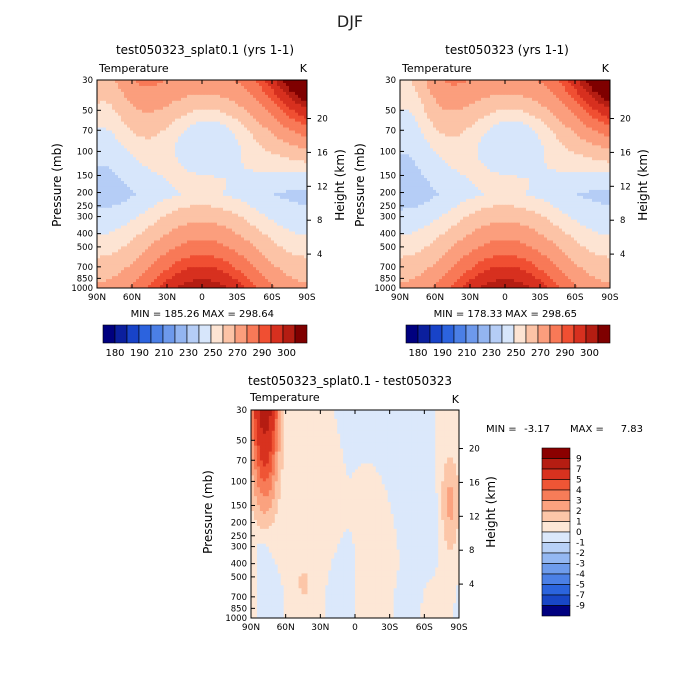 The height and width of the screenshot is (700, 700). What do you see at coordinates (265, 334) in the screenshot?
I see `colorbar-swatch` at bounding box center [265, 334].